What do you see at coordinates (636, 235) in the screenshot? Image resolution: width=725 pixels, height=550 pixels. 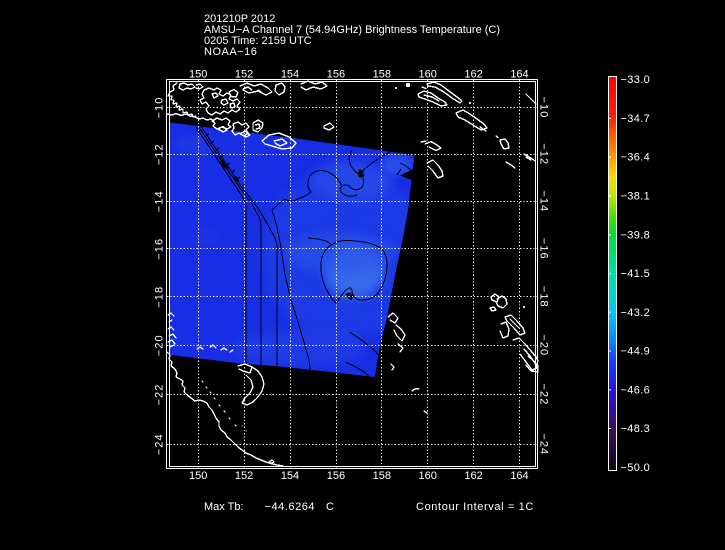 I see `svg-text: −39.8` at bounding box center [636, 235].